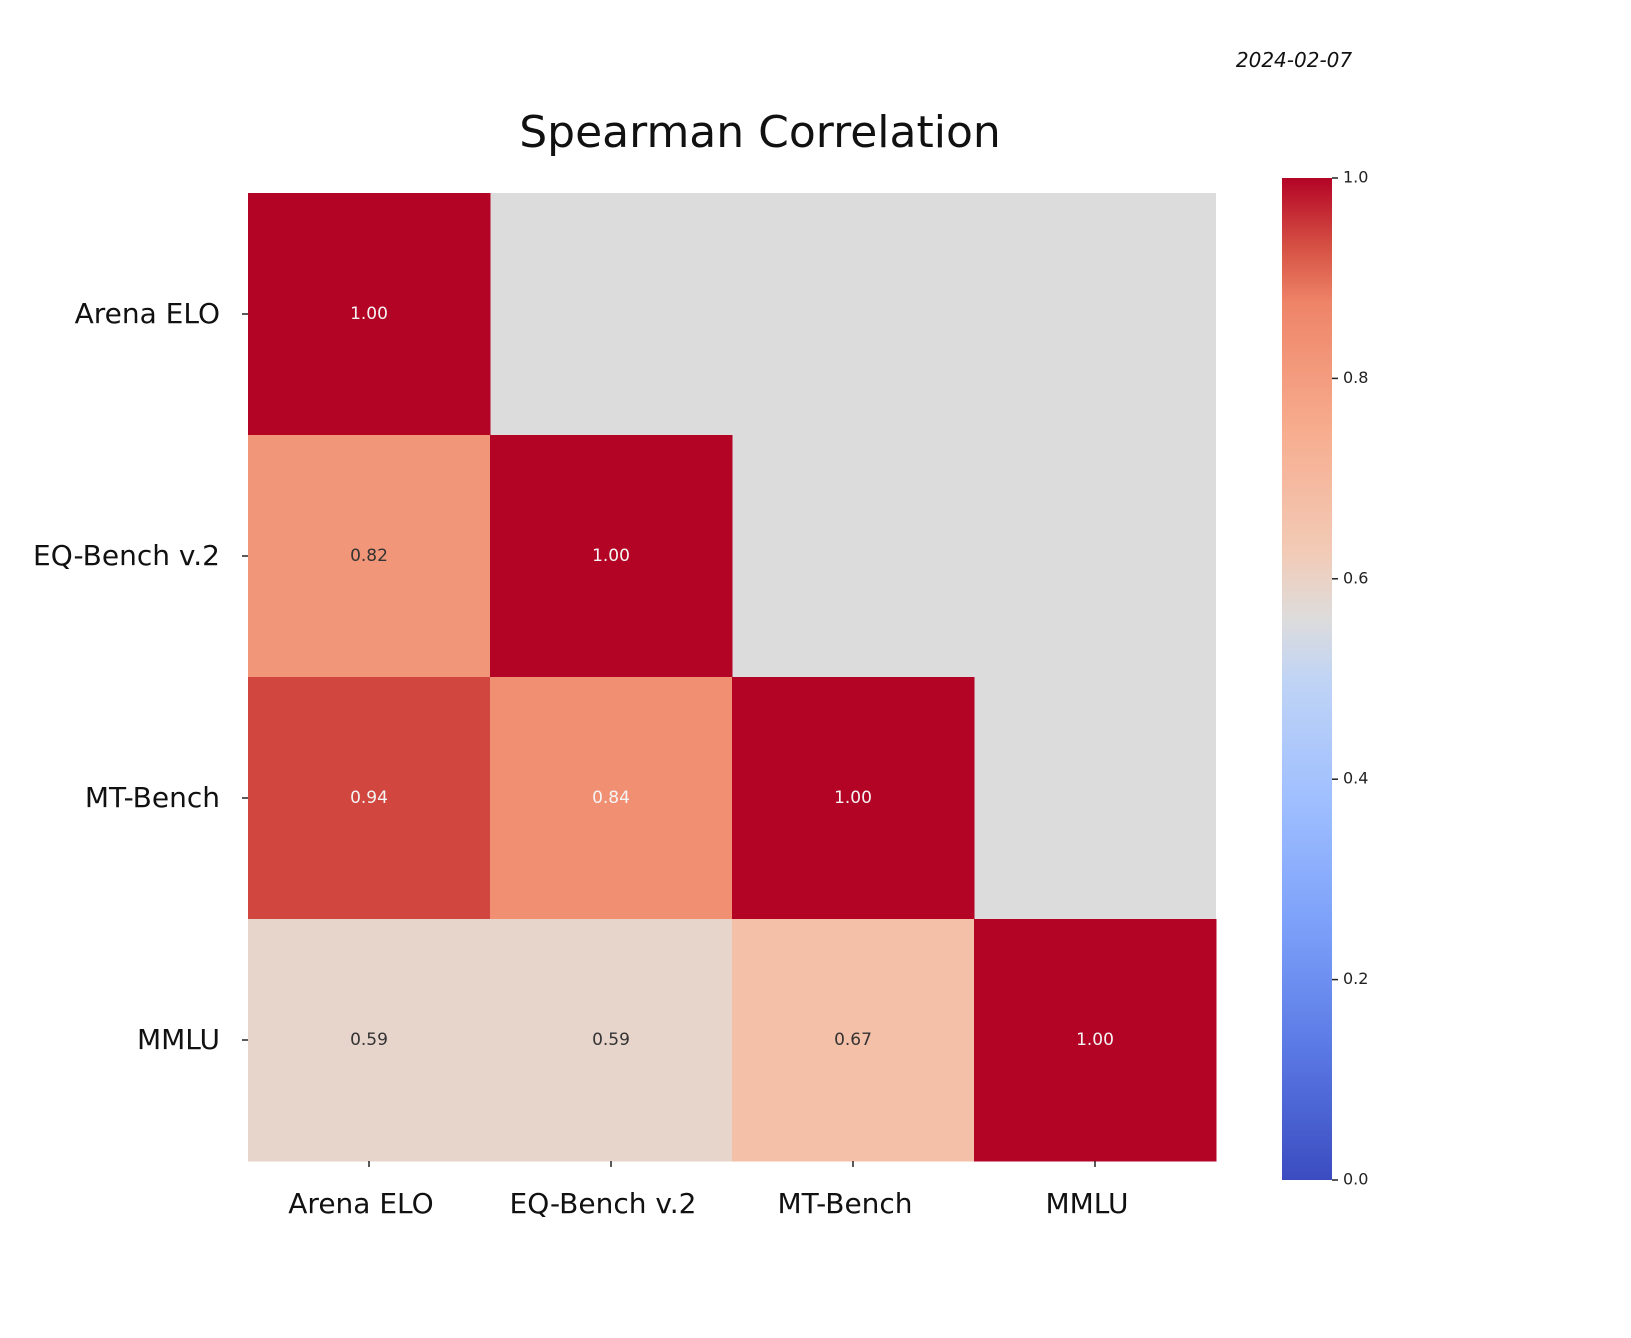  Describe the element at coordinates (1350, 678) in the screenshot. I see `colorbar-ticks: 0.0 0.2 0.4 0.6 0.8 1.0` at that location.